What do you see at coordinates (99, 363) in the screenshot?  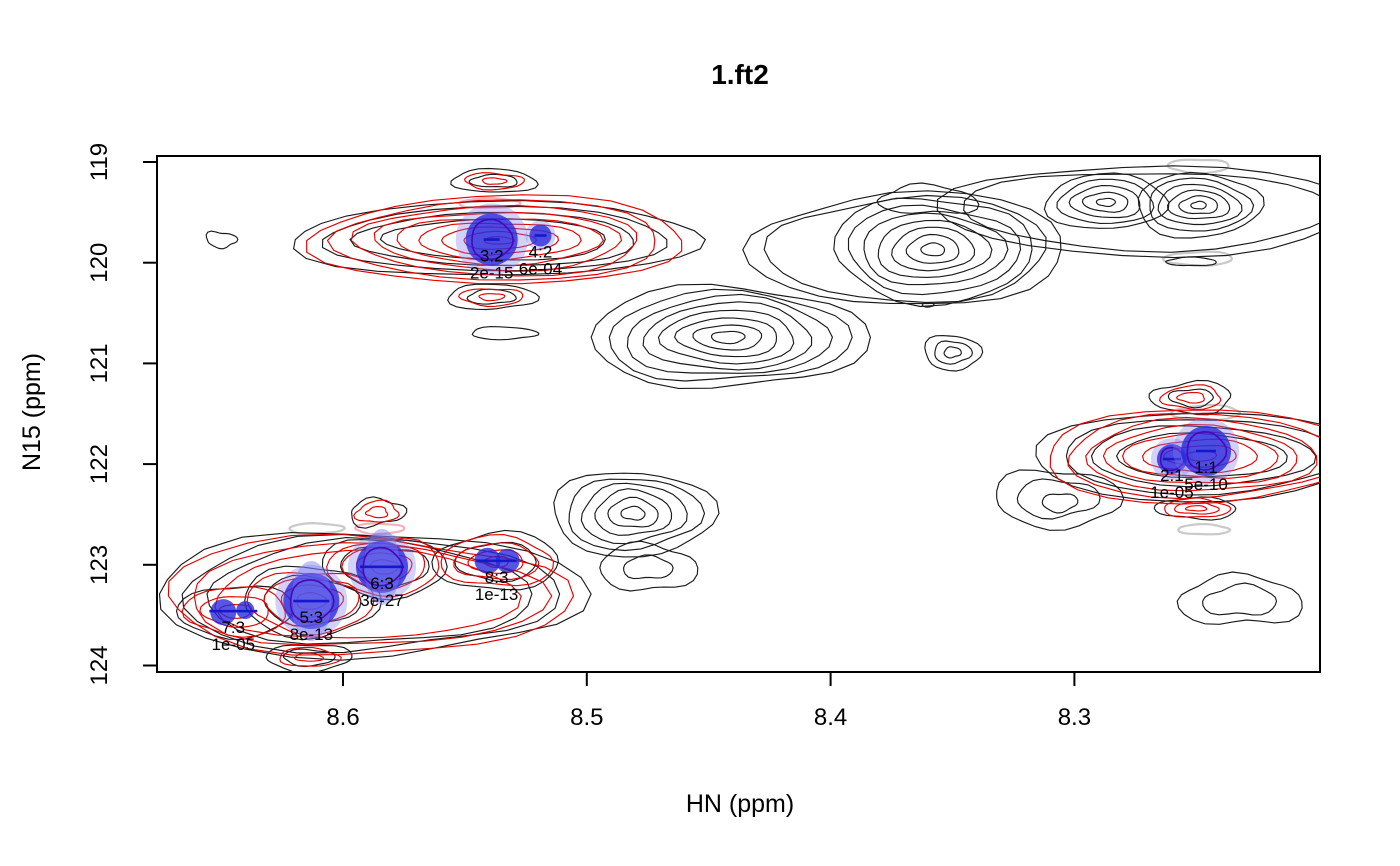 I see `y-tick-label: 121` at bounding box center [99, 363].